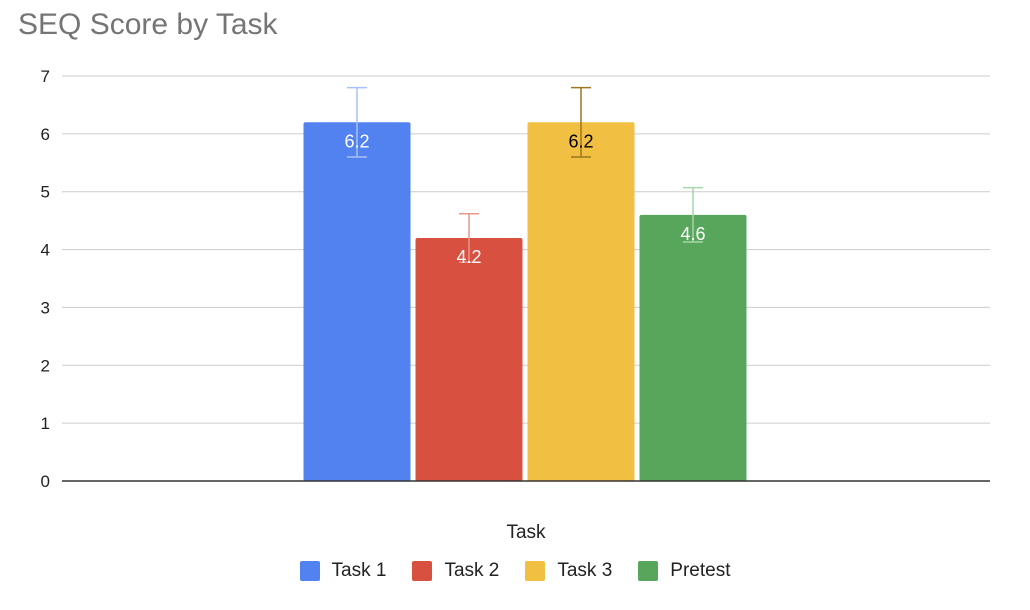  I want to click on legend-label: Task 2, so click(472, 570).